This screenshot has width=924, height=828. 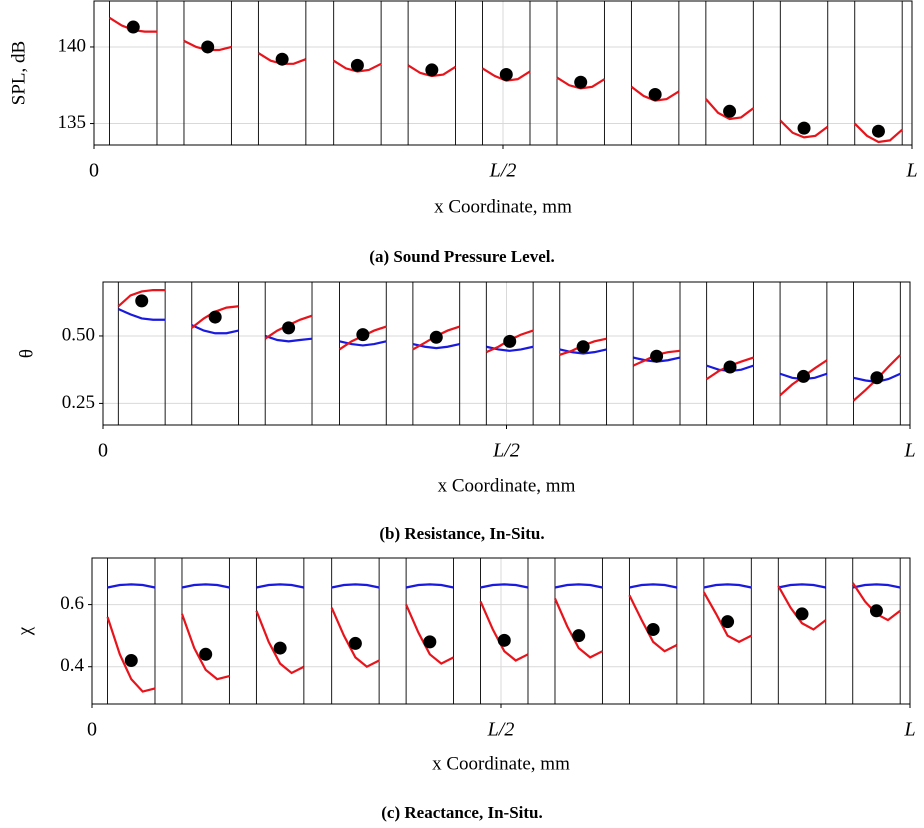 What do you see at coordinates (24, 631) in the screenshot?
I see `y-axis-label: χ` at bounding box center [24, 631].